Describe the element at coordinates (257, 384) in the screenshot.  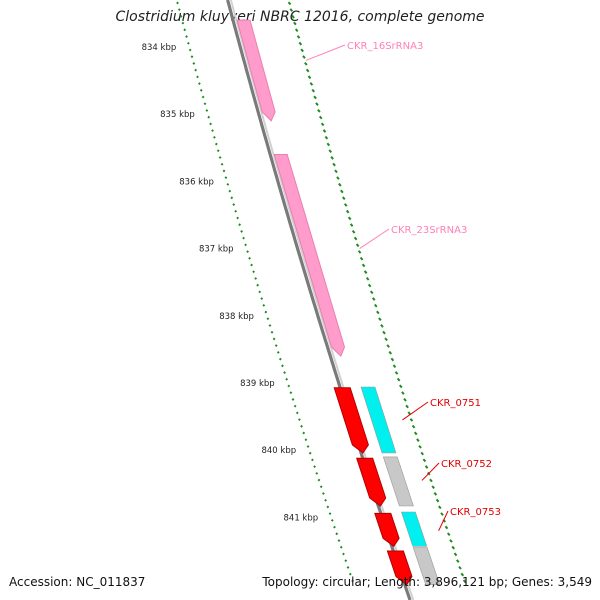
I see `ruler-label: 839 kbp` at that location.